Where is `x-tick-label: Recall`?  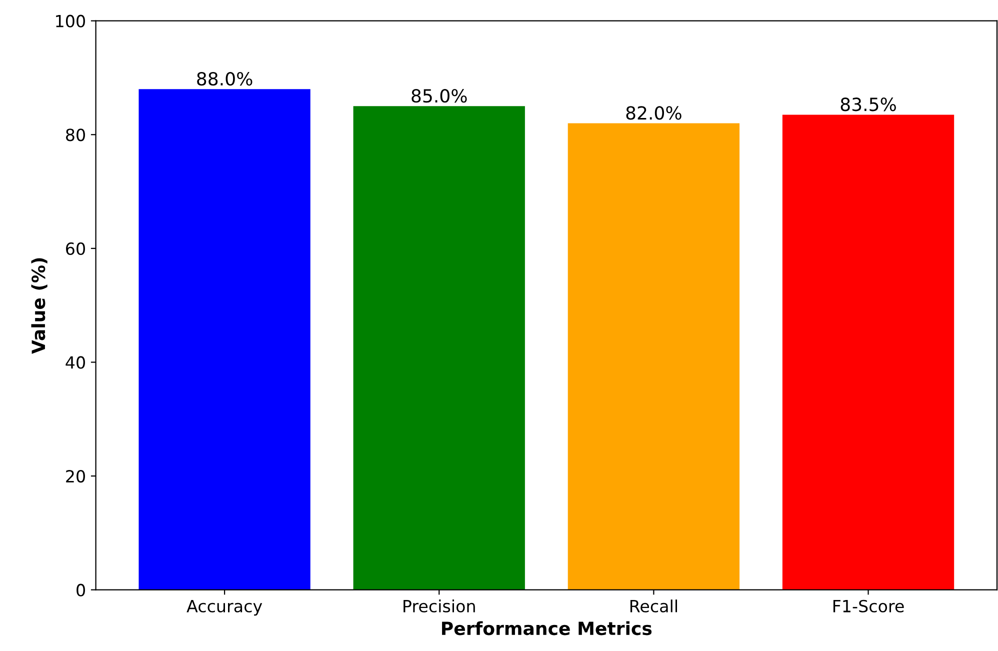
x-tick-label: Recall is located at coordinates (653, 606).